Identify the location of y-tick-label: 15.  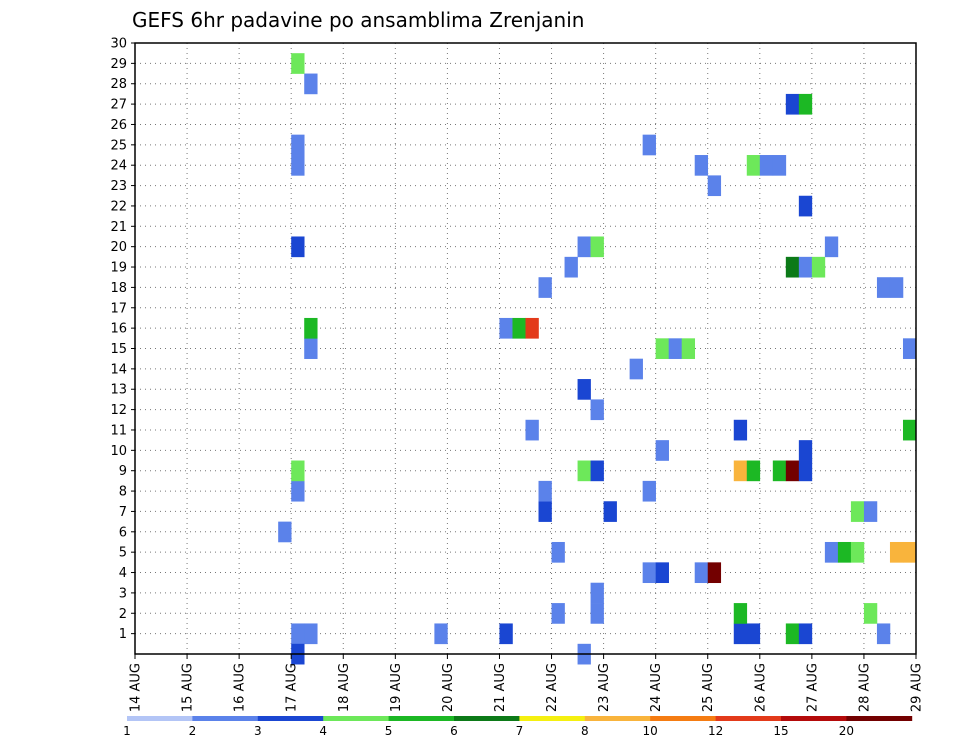
(118, 349).